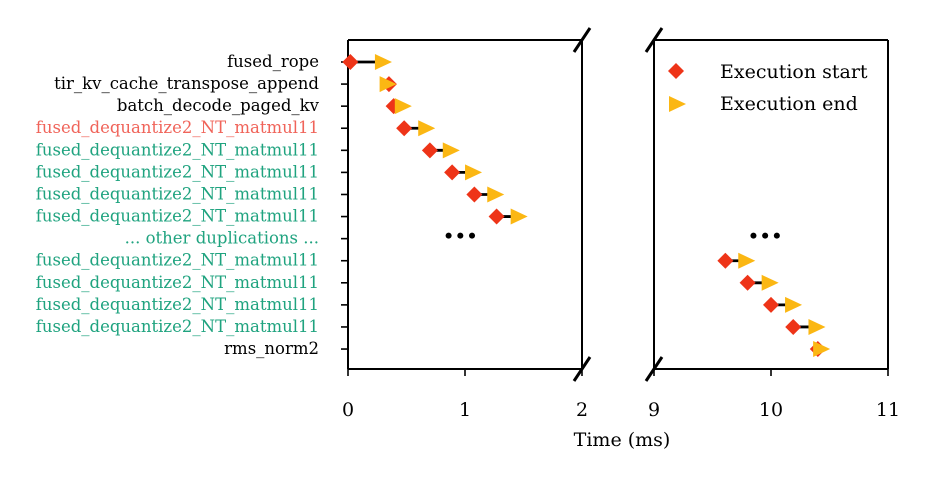 This screenshot has width=929, height=481. Describe the element at coordinates (218, 105) in the screenshot. I see `y-tick-label: batch_decode_paged_kv` at that location.